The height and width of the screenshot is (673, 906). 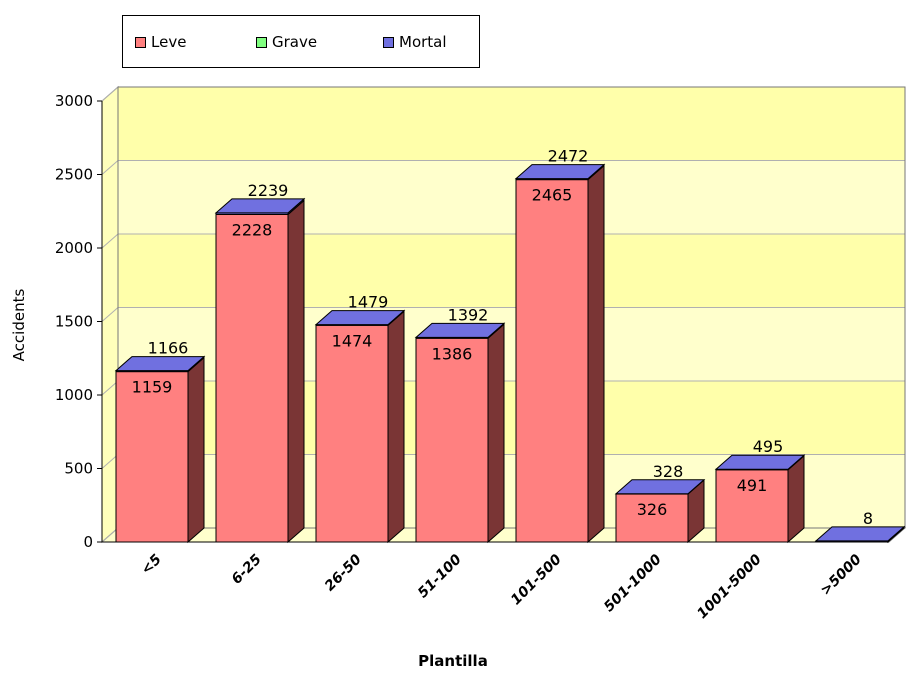 I want to click on x-tick-label-26-50: 26-50, so click(x=343, y=572).